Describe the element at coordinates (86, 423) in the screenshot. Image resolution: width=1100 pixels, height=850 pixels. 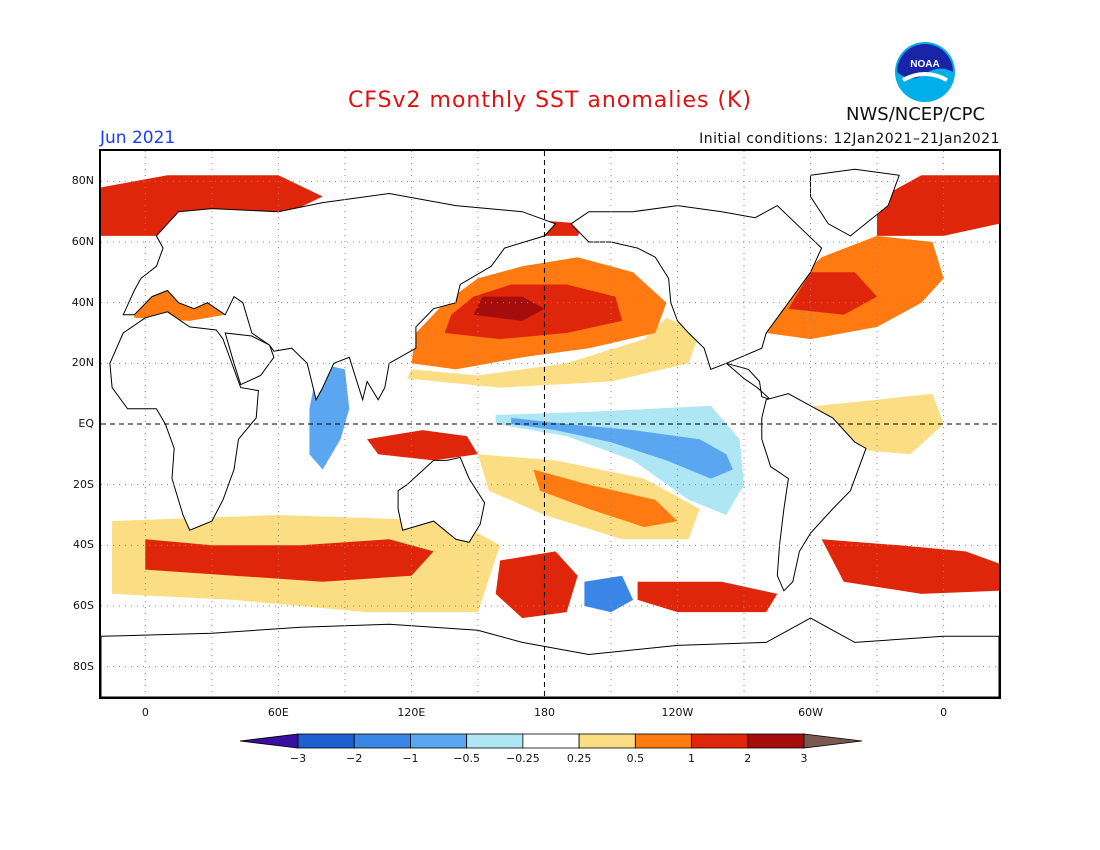
I see `lat-tick-label: EQ` at that location.